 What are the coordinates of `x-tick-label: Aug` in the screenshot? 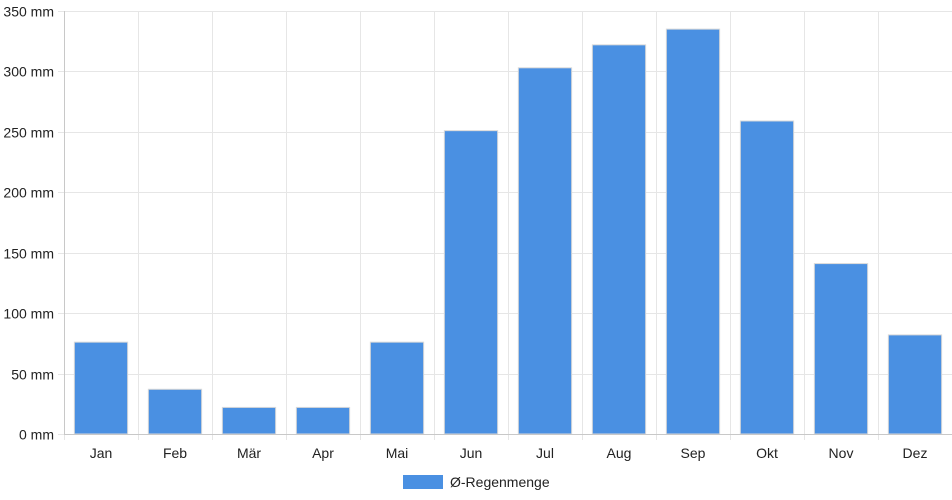 It's located at (619, 453).